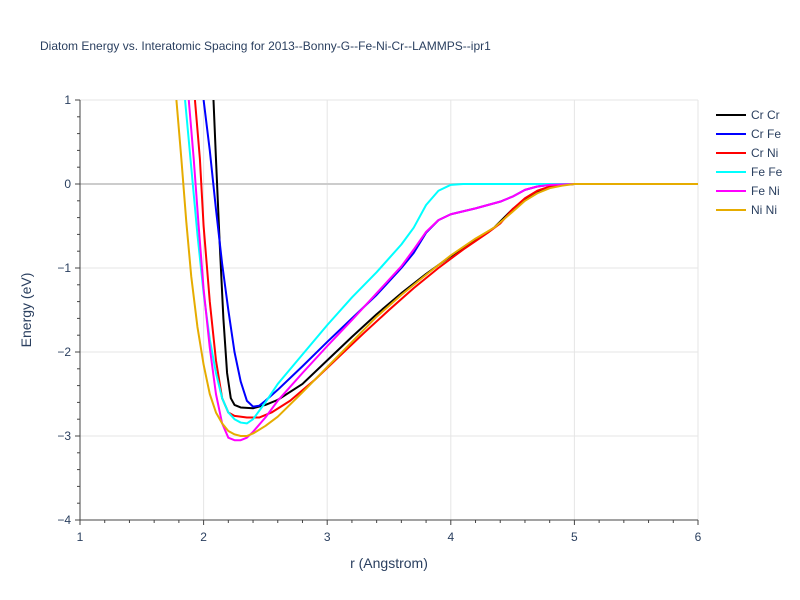 This screenshot has height=600, width=800. What do you see at coordinates (765, 191) in the screenshot?
I see `legend-label: Fe Ni` at bounding box center [765, 191].